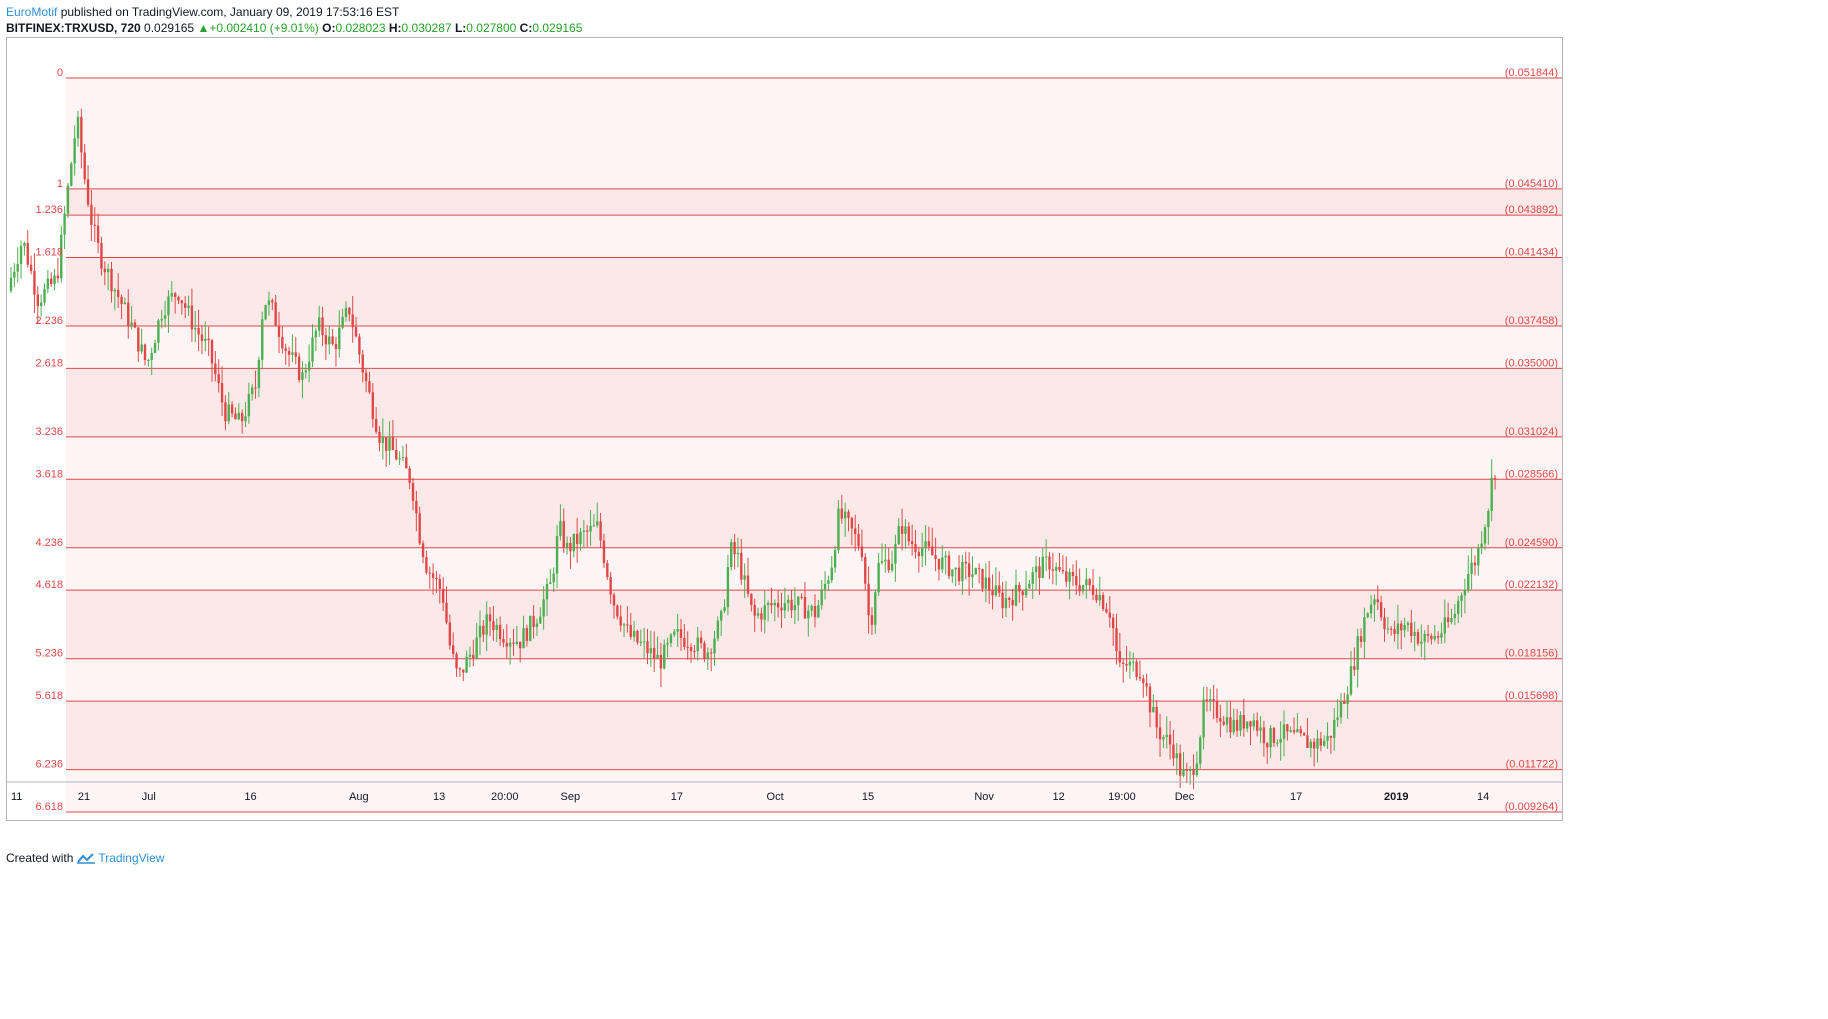  I want to click on low-label: L:, so click(460, 28).